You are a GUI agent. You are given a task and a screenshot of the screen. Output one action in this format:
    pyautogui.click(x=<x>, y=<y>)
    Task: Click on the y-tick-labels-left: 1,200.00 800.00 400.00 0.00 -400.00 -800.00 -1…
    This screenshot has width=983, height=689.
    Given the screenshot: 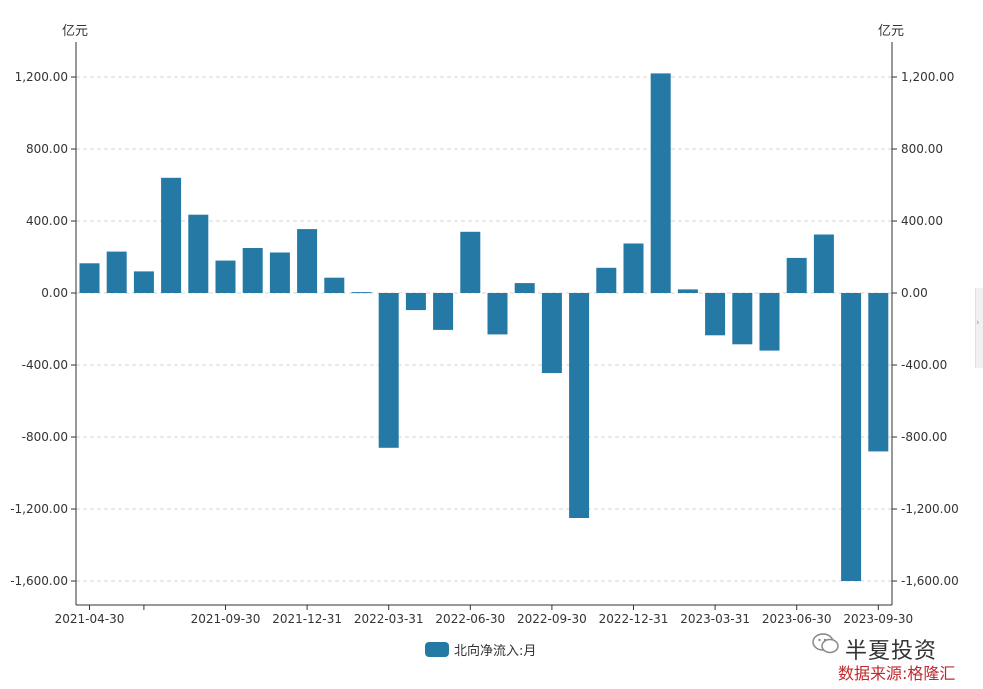 What is the action you would take?
    pyautogui.click(x=39, y=329)
    